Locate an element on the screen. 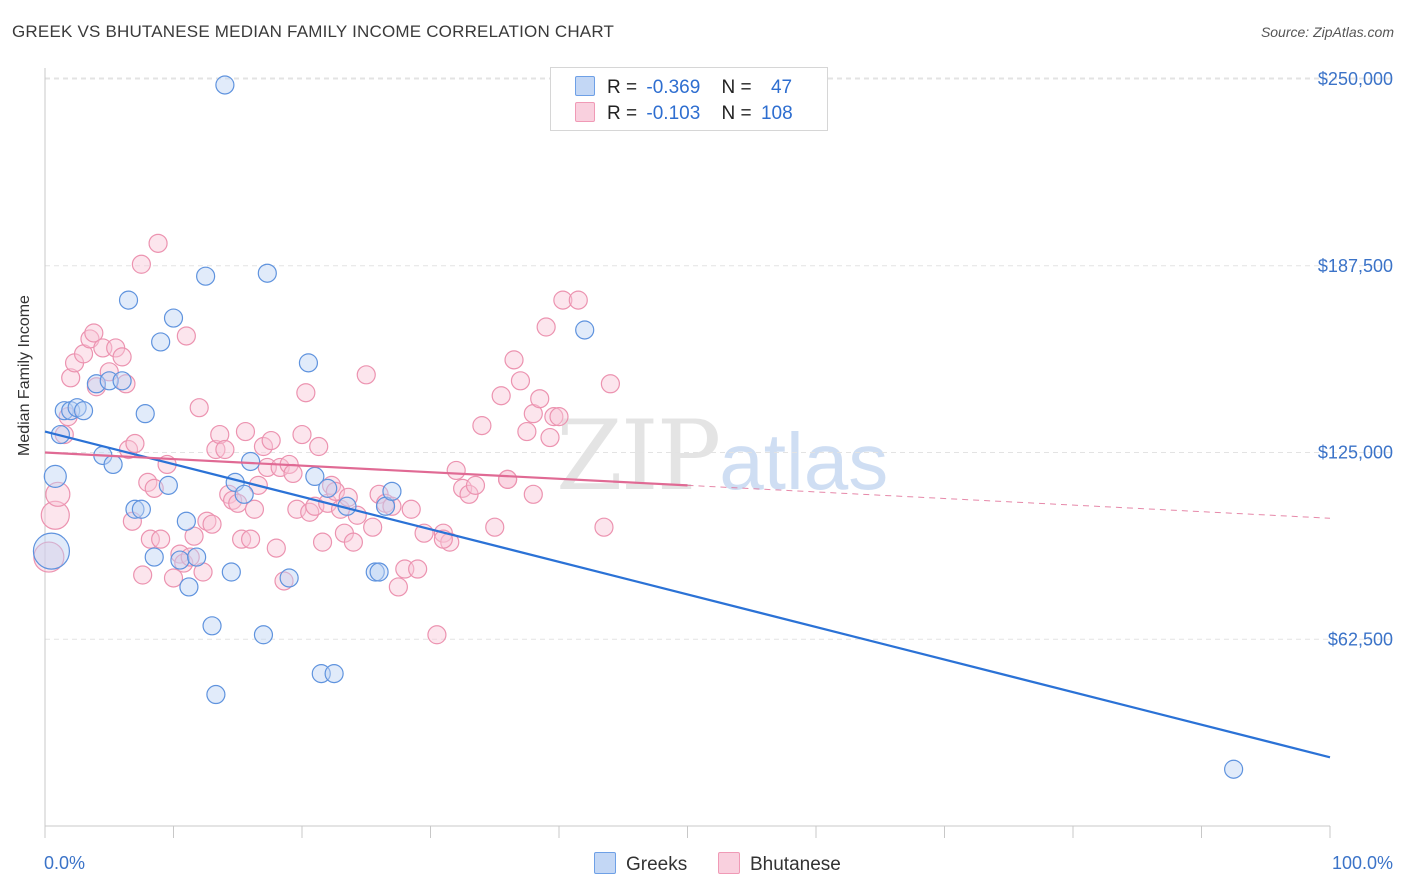 This screenshot has height=892, width=1406. correlation-legend: R = -0.369 N = 47 R = -0.103 N = 108 is located at coordinates (689, 99).